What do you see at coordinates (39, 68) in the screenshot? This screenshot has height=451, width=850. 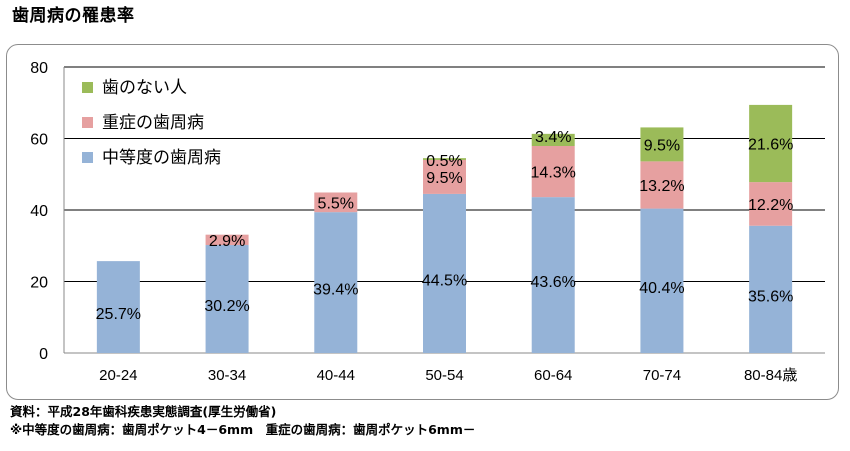 I see `y-tick-label: 80` at bounding box center [39, 68].